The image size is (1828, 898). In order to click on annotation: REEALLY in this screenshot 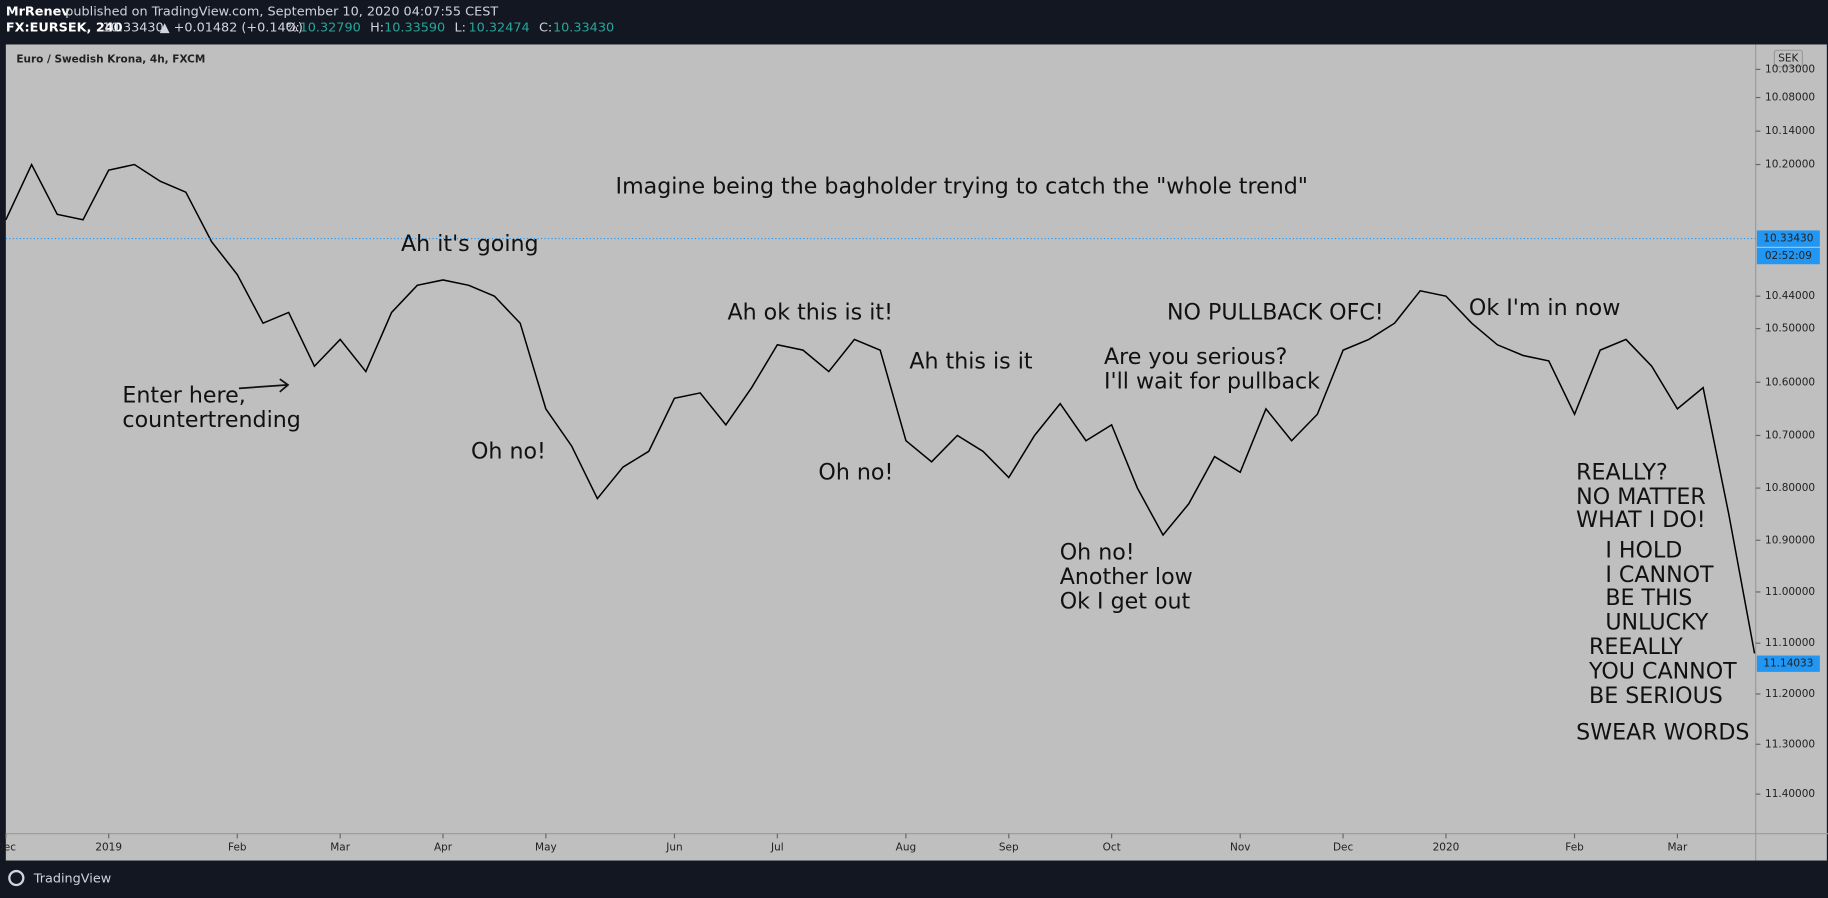, I will do `click(1636, 647)`.